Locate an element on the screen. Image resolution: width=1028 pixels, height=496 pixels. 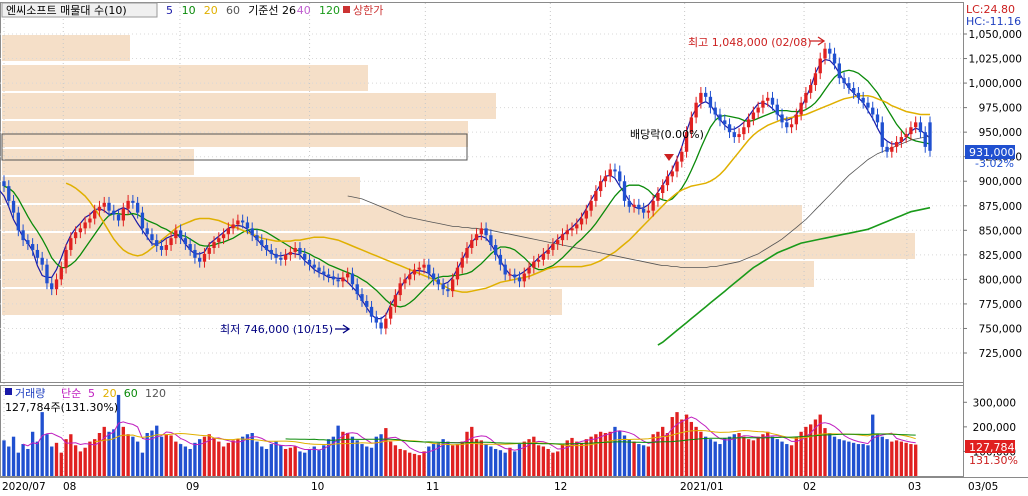
corner-lc: LC:24.80 is located at coordinates (990, 9).